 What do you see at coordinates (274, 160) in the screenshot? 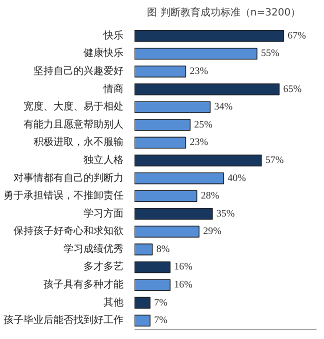
I see `data-label: 57%` at bounding box center [274, 160].